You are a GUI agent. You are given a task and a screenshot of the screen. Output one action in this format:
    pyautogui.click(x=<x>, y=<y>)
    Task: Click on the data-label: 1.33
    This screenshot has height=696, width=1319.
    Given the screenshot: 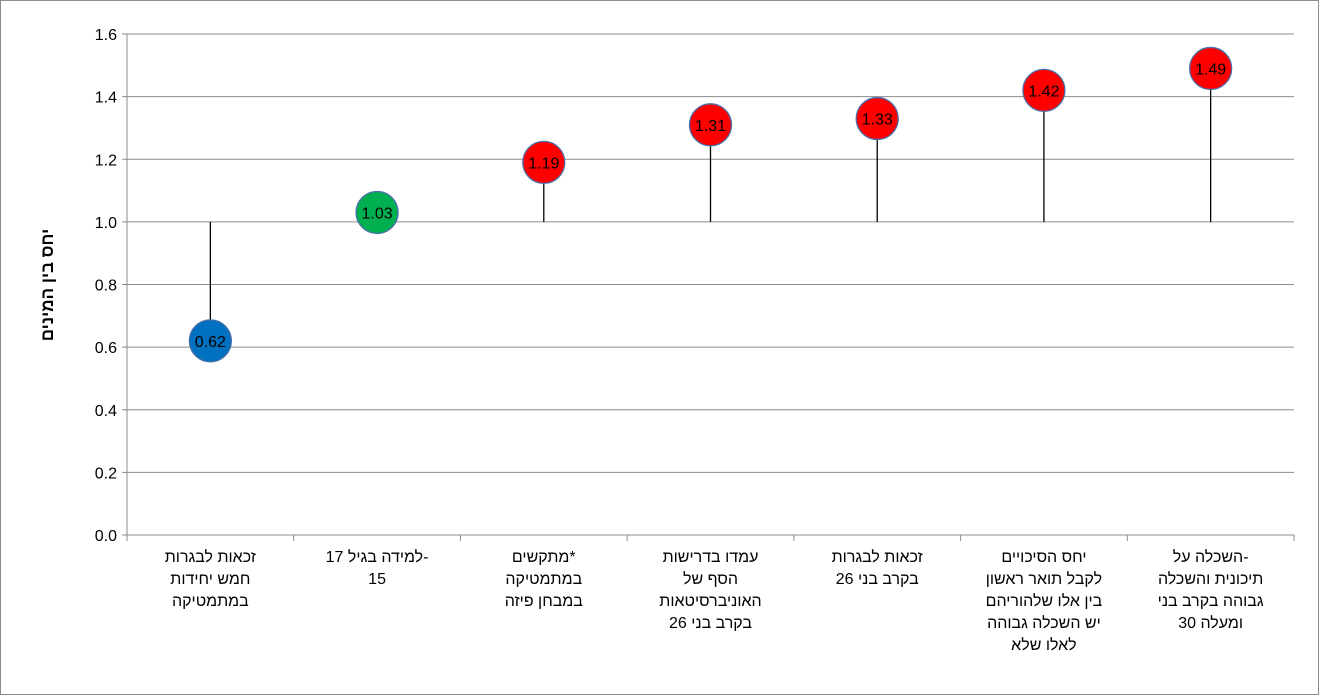 What is the action you would take?
    pyautogui.click(x=877, y=120)
    